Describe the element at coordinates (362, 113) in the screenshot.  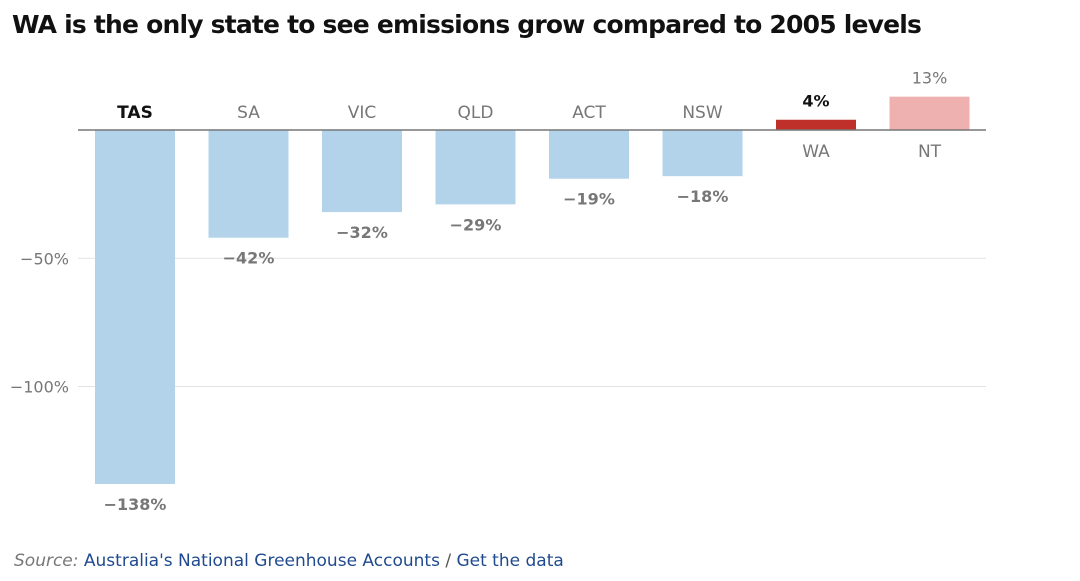
I see `category-label-vic: VIC` at that location.